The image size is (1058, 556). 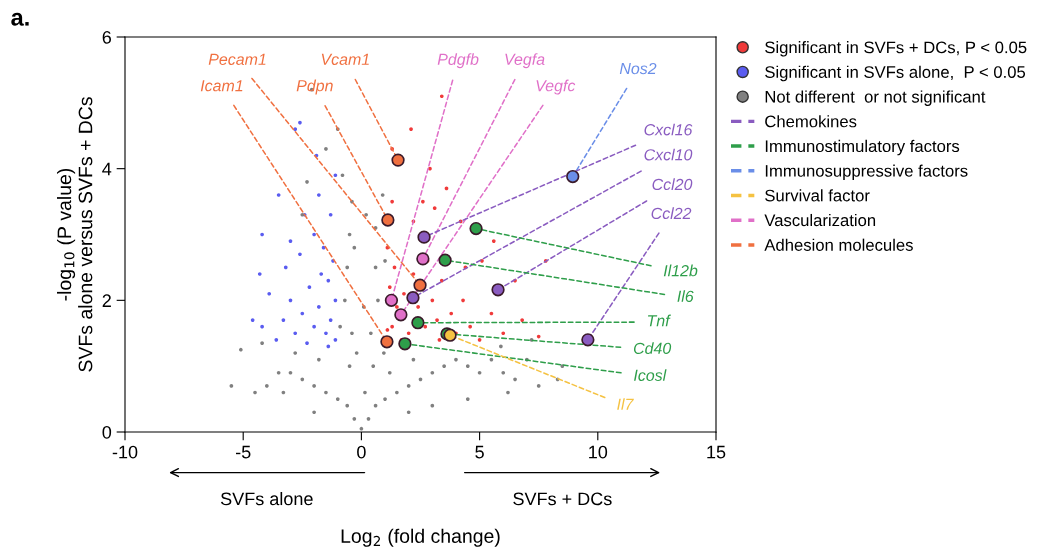 I want to click on annotation: Nos2, so click(x=638, y=68).